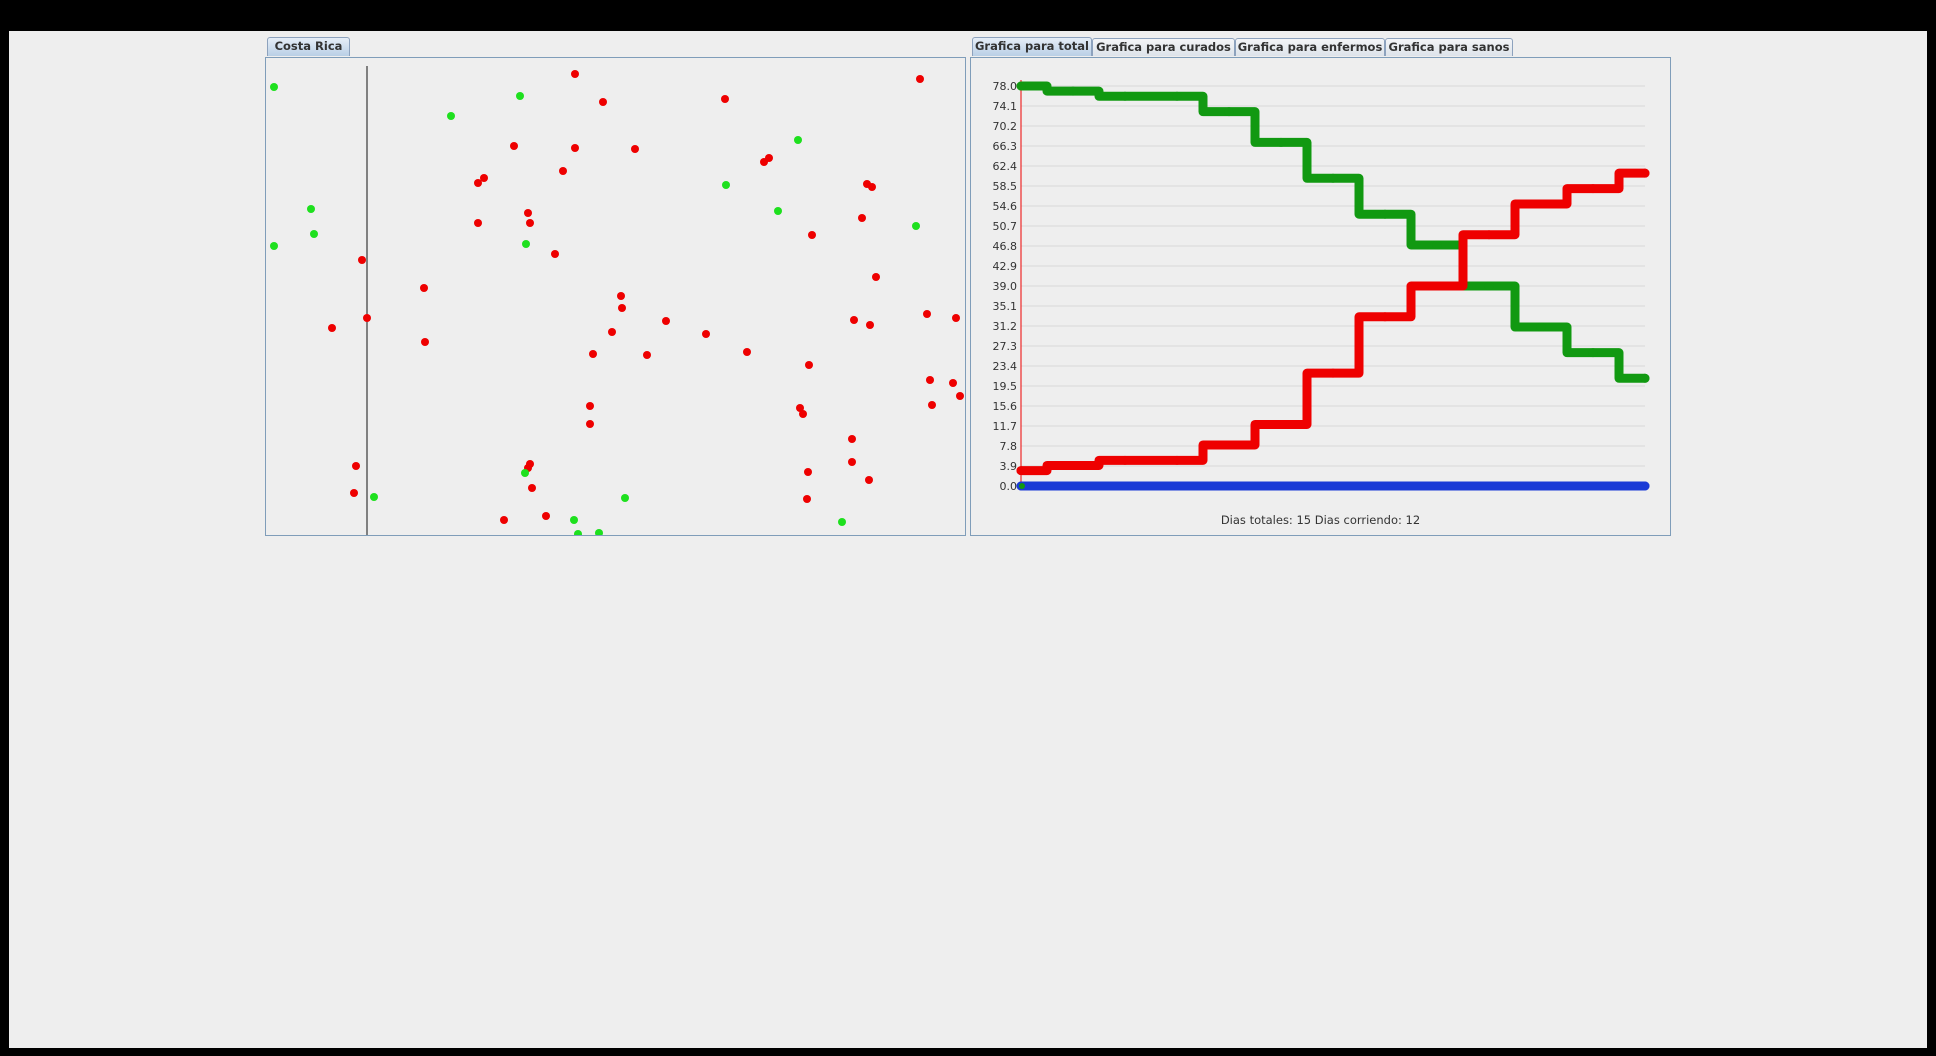  Describe the element at coordinates (1005, 126) in the screenshot. I see `y-tick-label: 70.2` at that location.